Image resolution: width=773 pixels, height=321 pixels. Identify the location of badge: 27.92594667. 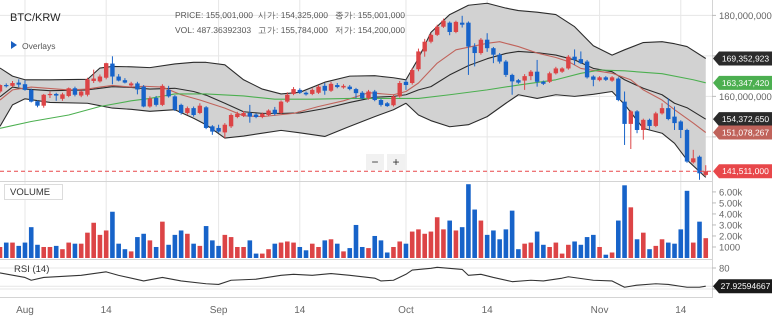
(742, 286).